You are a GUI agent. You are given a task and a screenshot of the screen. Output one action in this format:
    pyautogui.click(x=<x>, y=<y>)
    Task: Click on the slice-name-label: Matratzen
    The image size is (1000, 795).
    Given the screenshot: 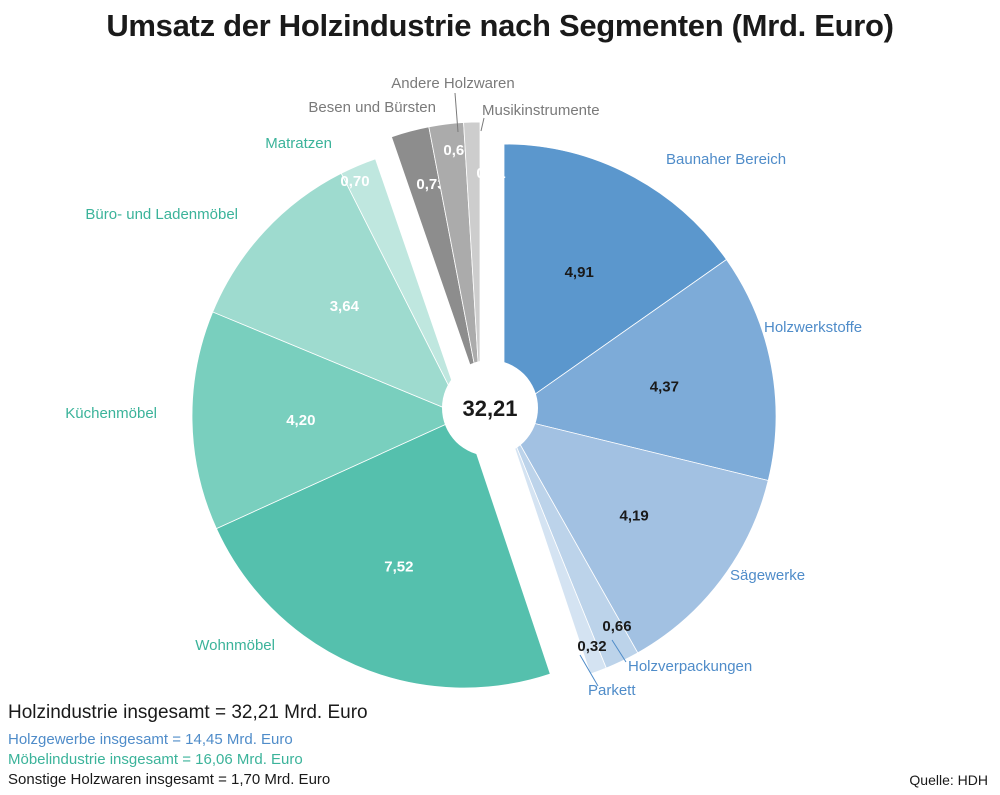 What is the action you would take?
    pyautogui.click(x=298, y=143)
    